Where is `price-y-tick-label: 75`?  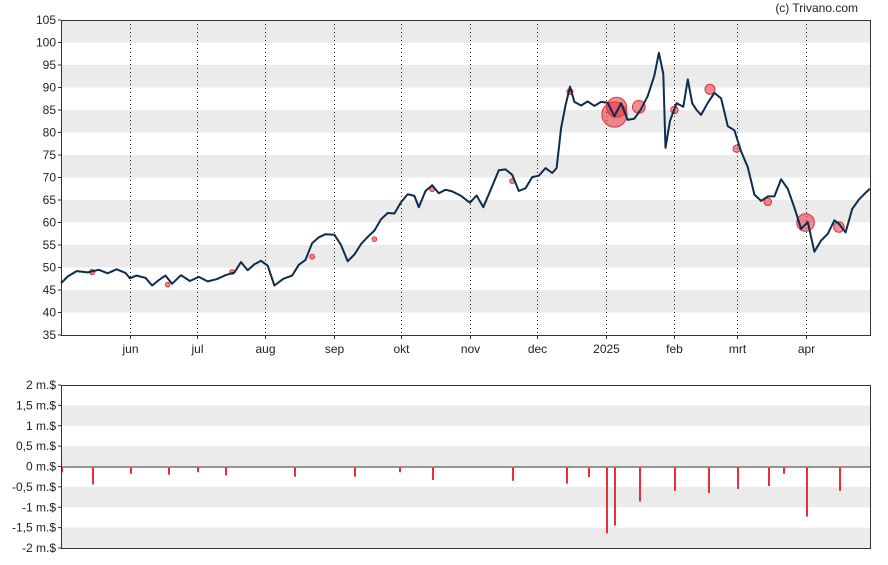 price-y-tick-label: 75 is located at coordinates (50, 155).